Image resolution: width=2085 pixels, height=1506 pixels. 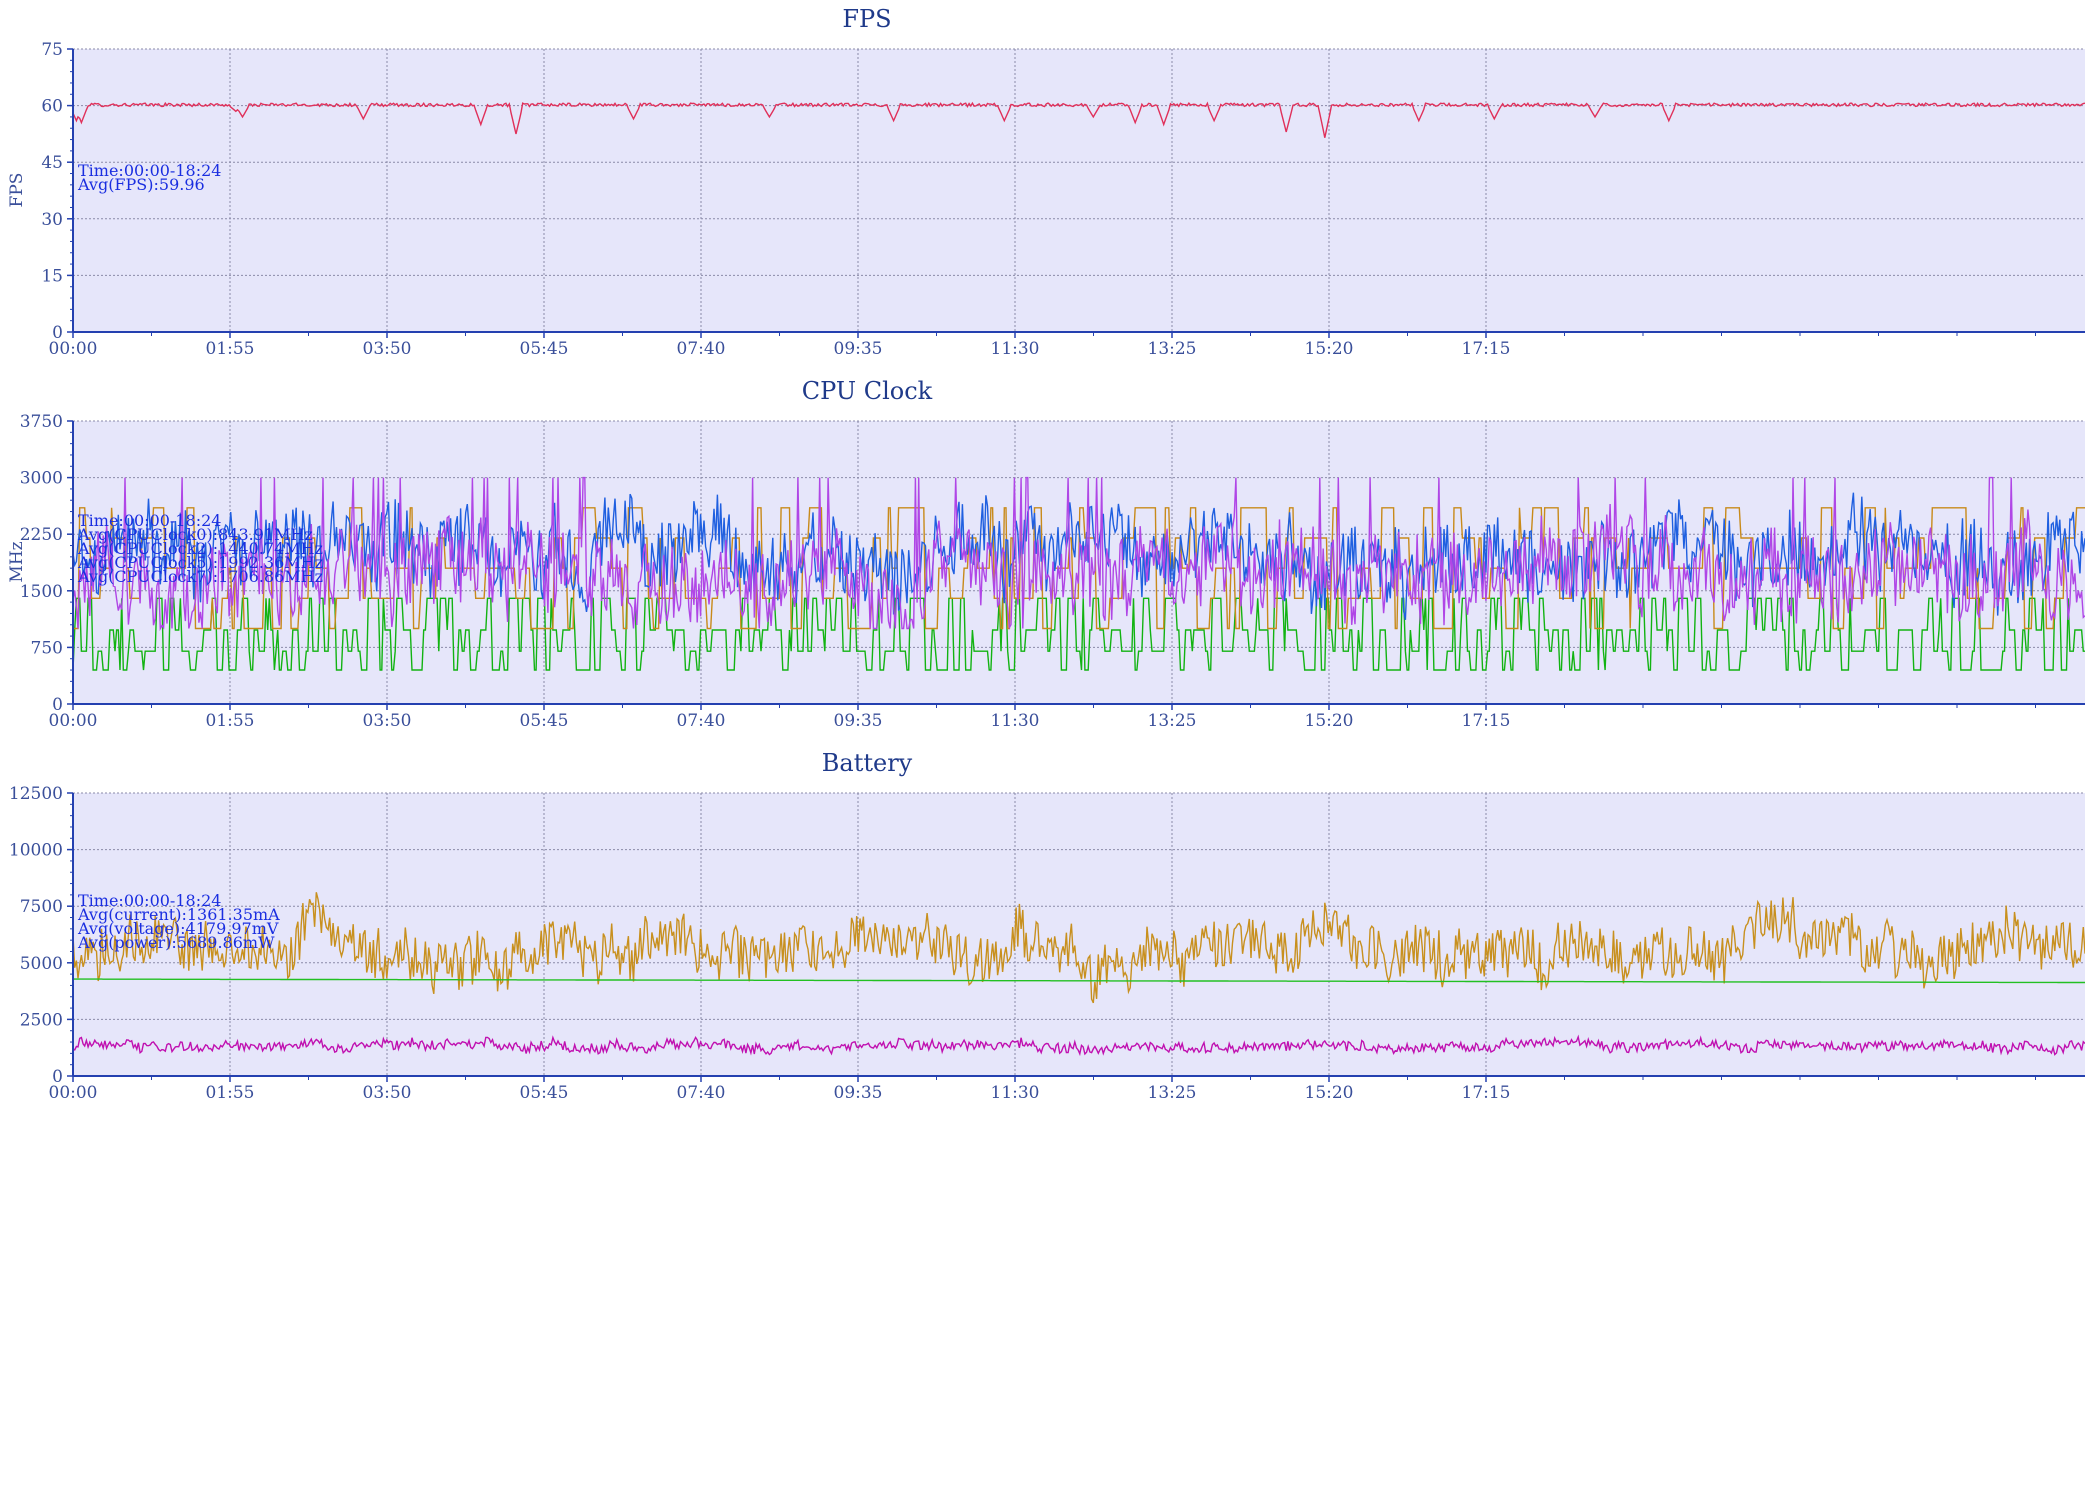 What do you see at coordinates (701, 1093) in the screenshot?
I see `battery-x-tick-label: 07:40` at bounding box center [701, 1093].